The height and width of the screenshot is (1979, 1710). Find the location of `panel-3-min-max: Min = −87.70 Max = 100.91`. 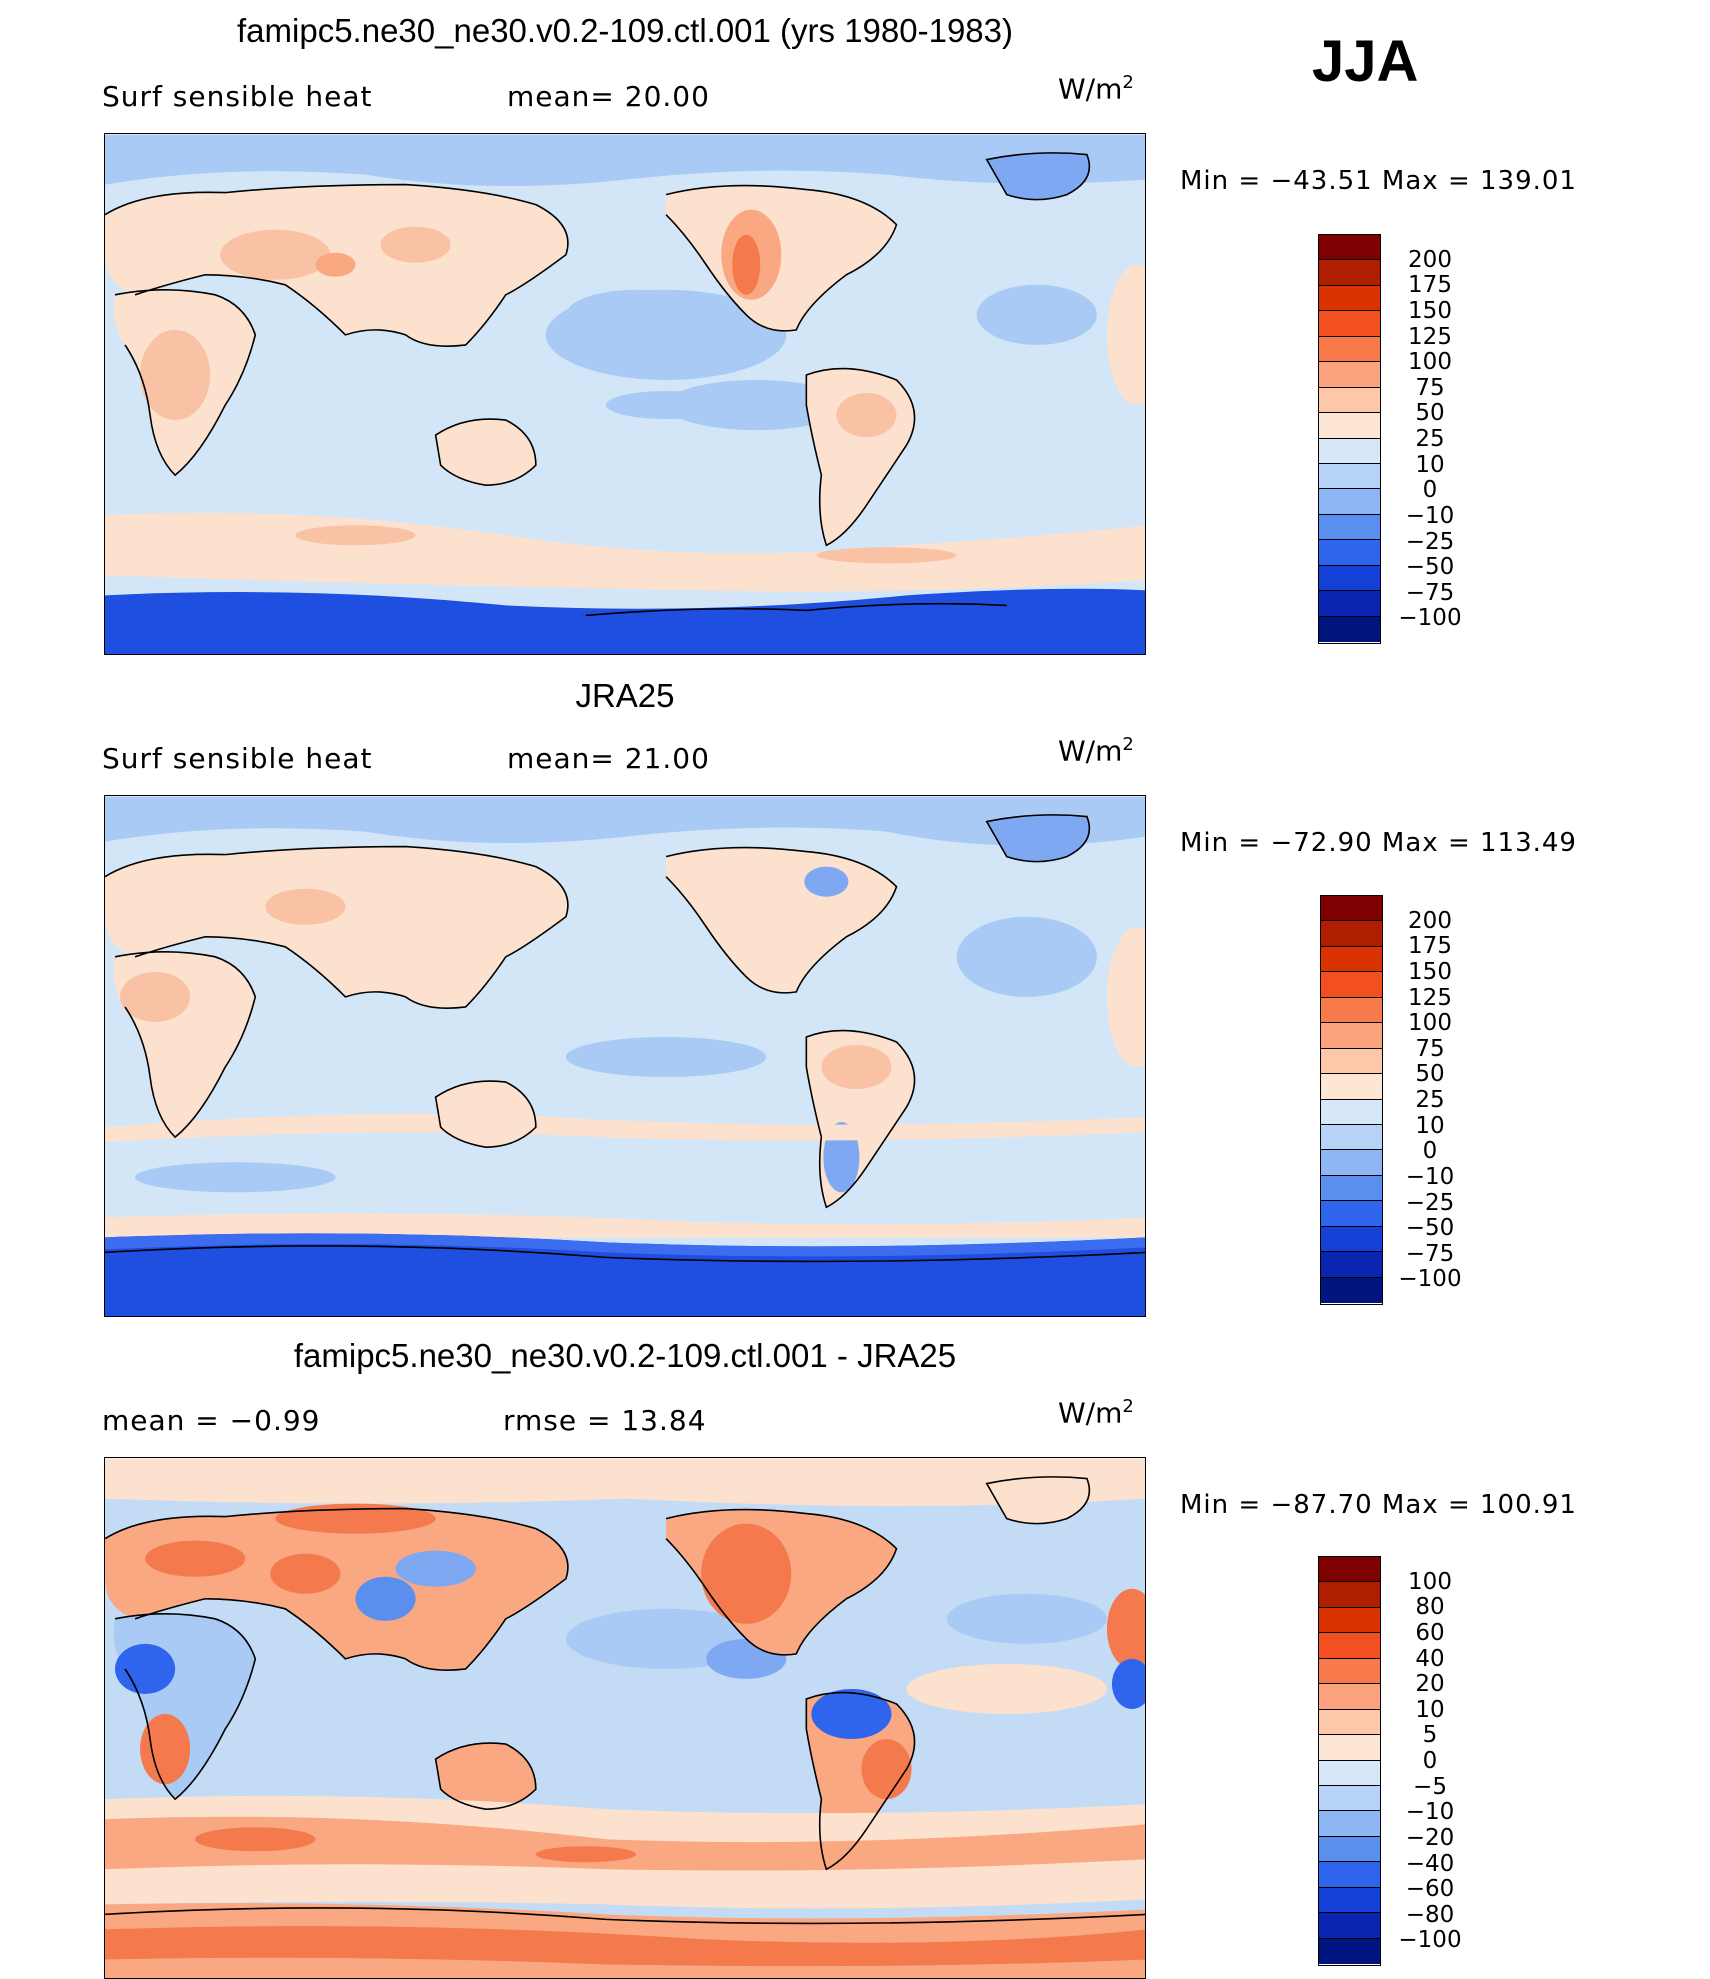

panel-3-min-max: Min = −87.70 Max = 100.91 is located at coordinates (1378, 1505).